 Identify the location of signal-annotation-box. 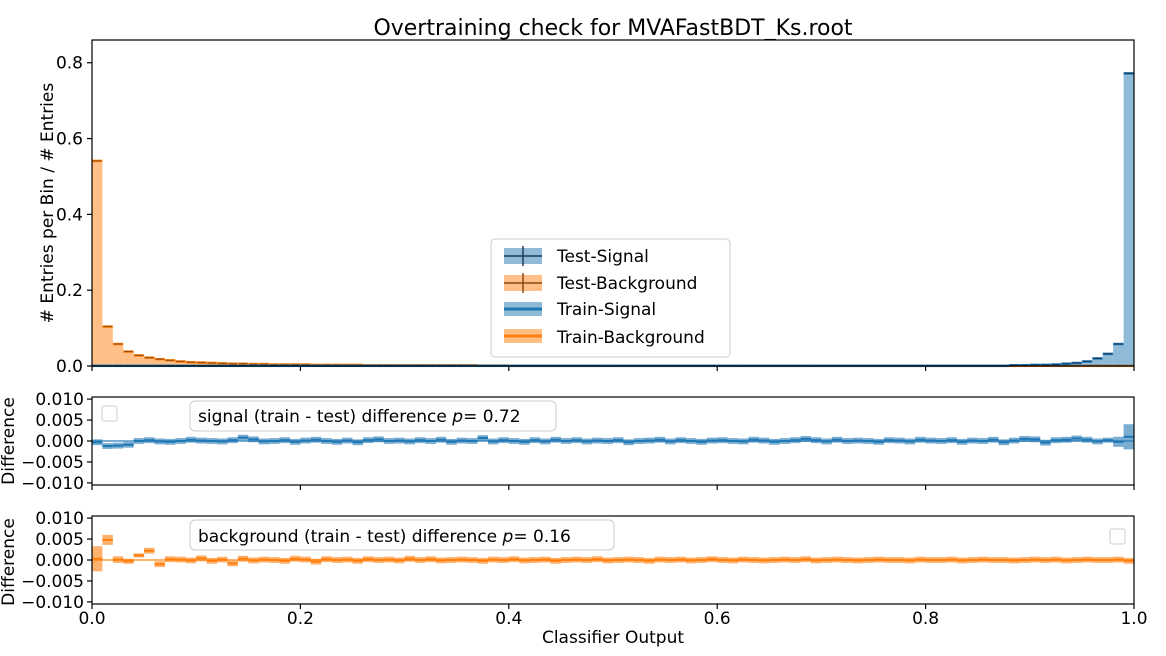
(373, 416).